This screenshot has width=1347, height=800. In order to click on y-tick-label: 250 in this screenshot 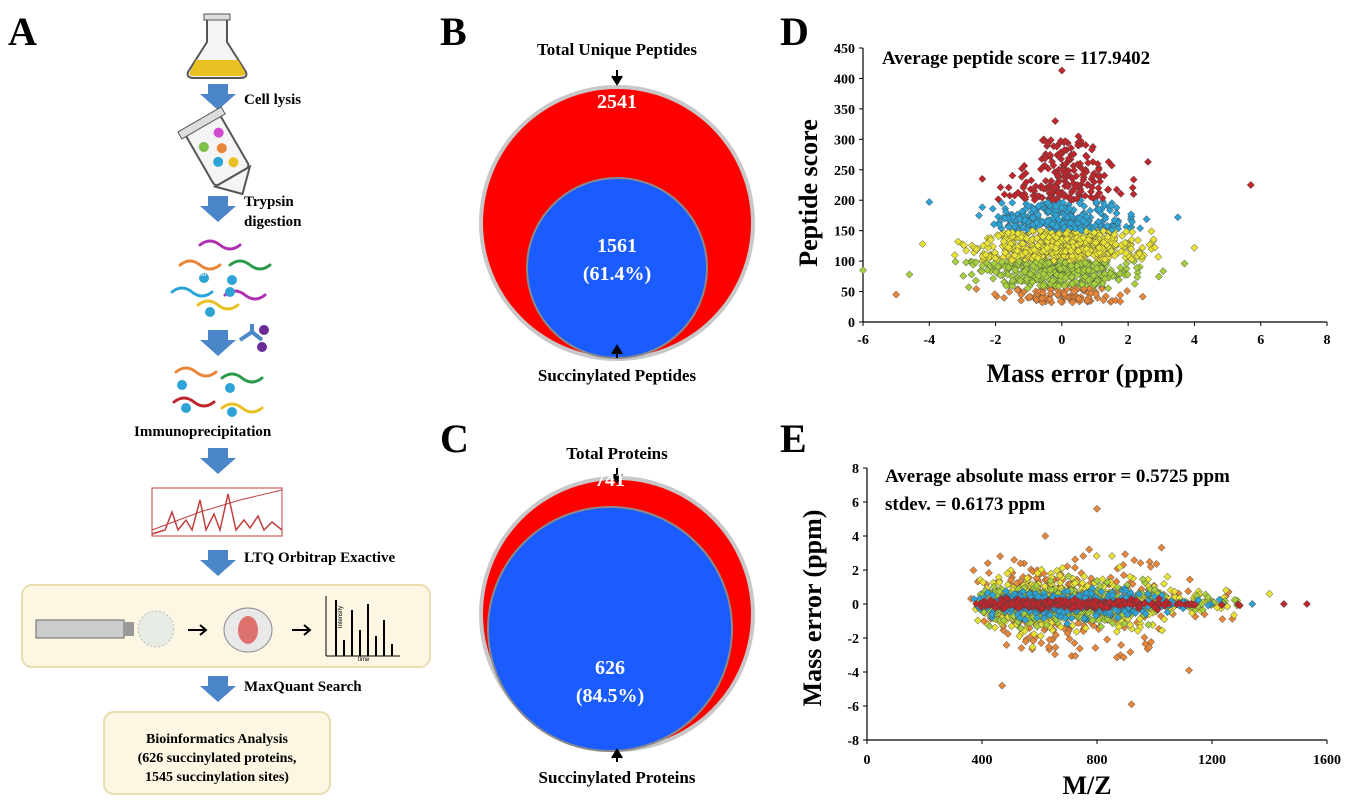, I will do `click(844, 171)`.